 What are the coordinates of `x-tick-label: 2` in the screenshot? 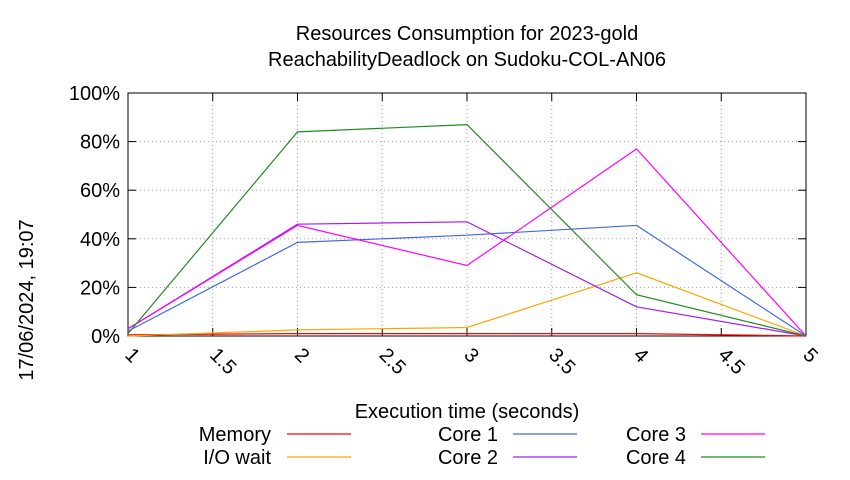 It's located at (301, 355).